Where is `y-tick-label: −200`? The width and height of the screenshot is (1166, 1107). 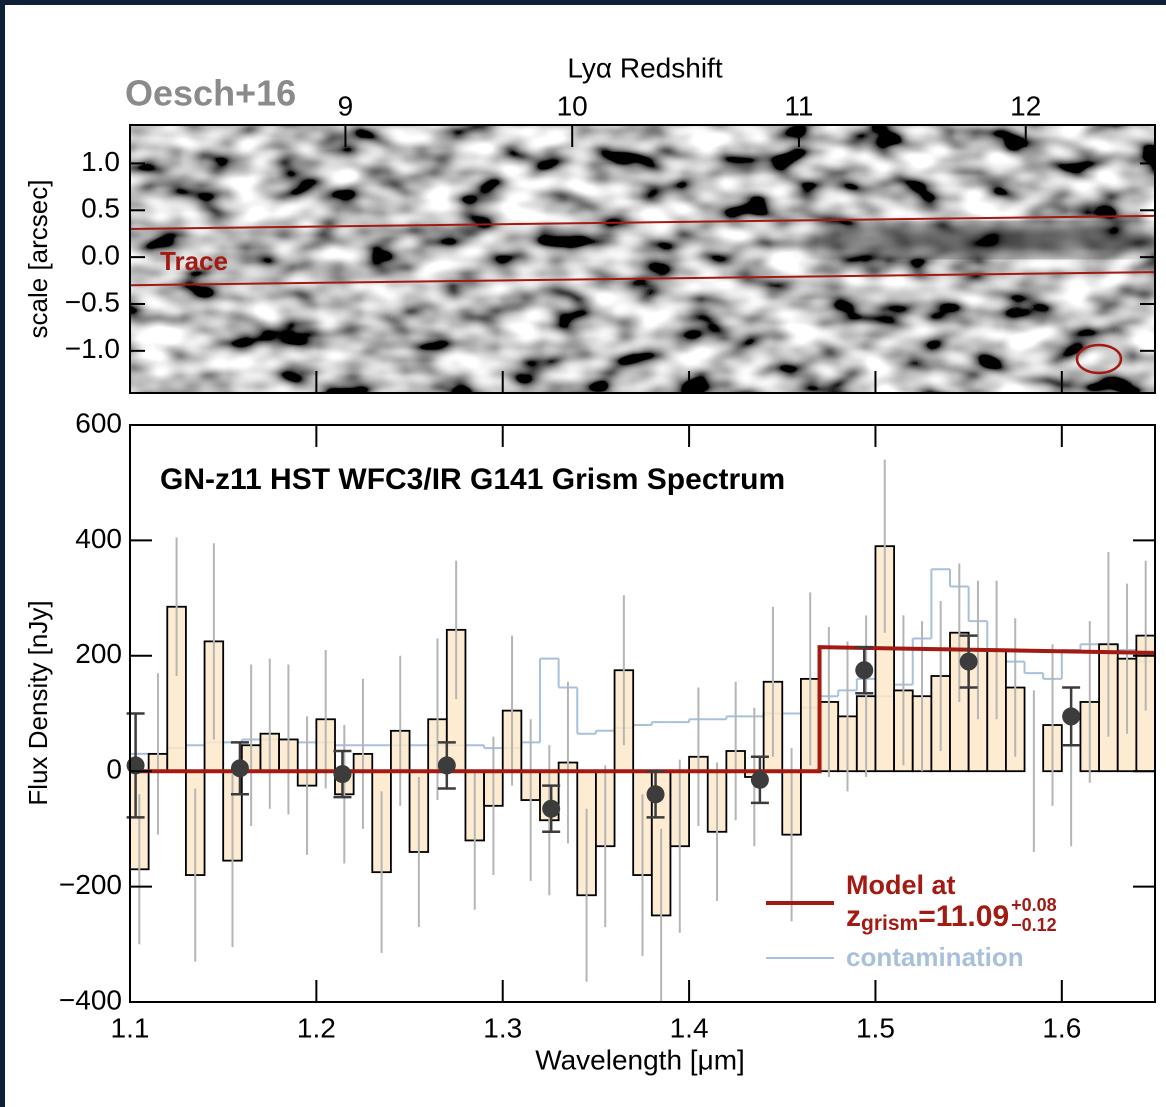 y-tick-label: −200 is located at coordinates (90, 884).